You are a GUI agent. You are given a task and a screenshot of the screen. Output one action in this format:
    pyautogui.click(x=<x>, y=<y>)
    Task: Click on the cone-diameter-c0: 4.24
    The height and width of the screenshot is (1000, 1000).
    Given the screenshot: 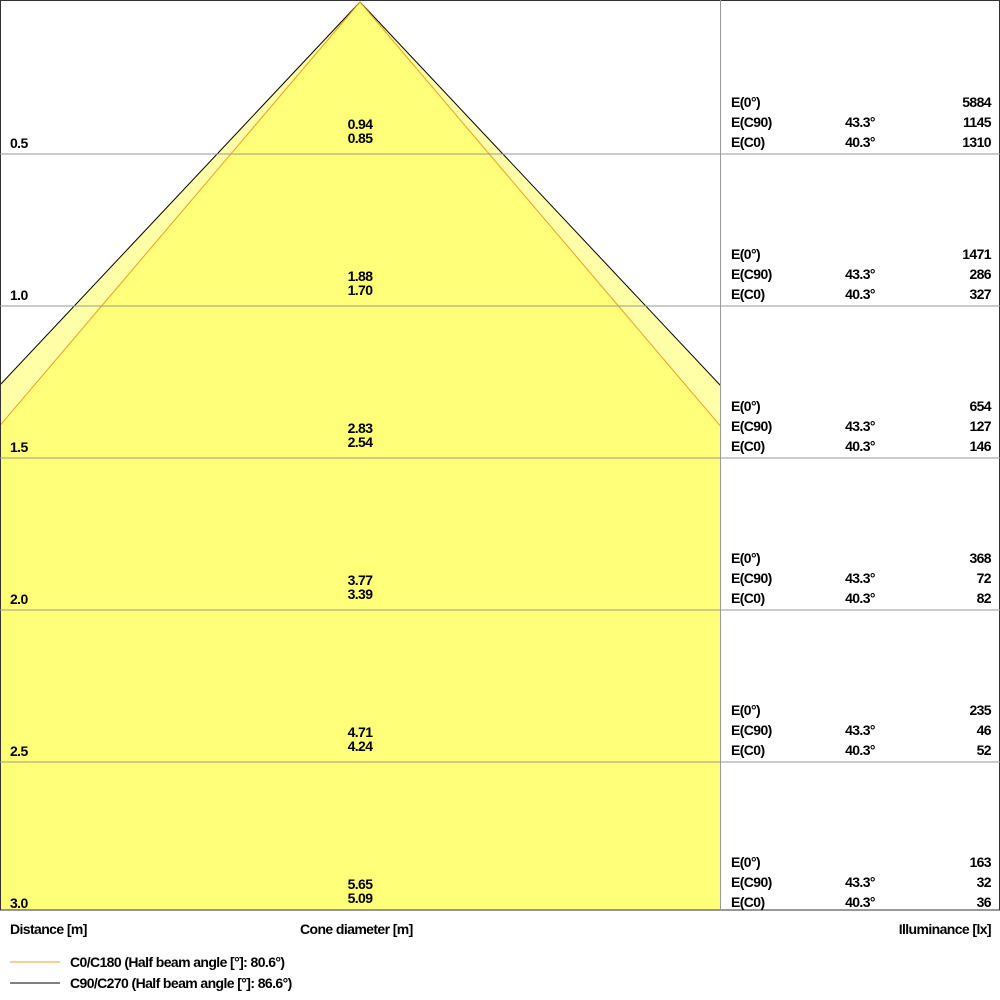 What is the action you would take?
    pyautogui.click(x=361, y=746)
    